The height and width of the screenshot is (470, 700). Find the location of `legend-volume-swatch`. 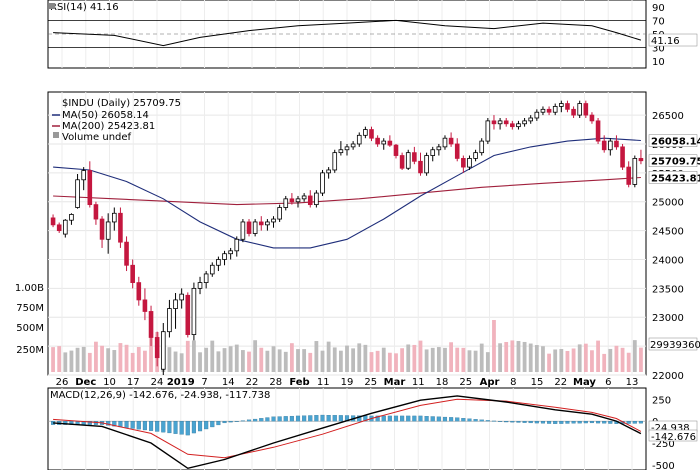

legend-volume-swatch is located at coordinates (56, 135).